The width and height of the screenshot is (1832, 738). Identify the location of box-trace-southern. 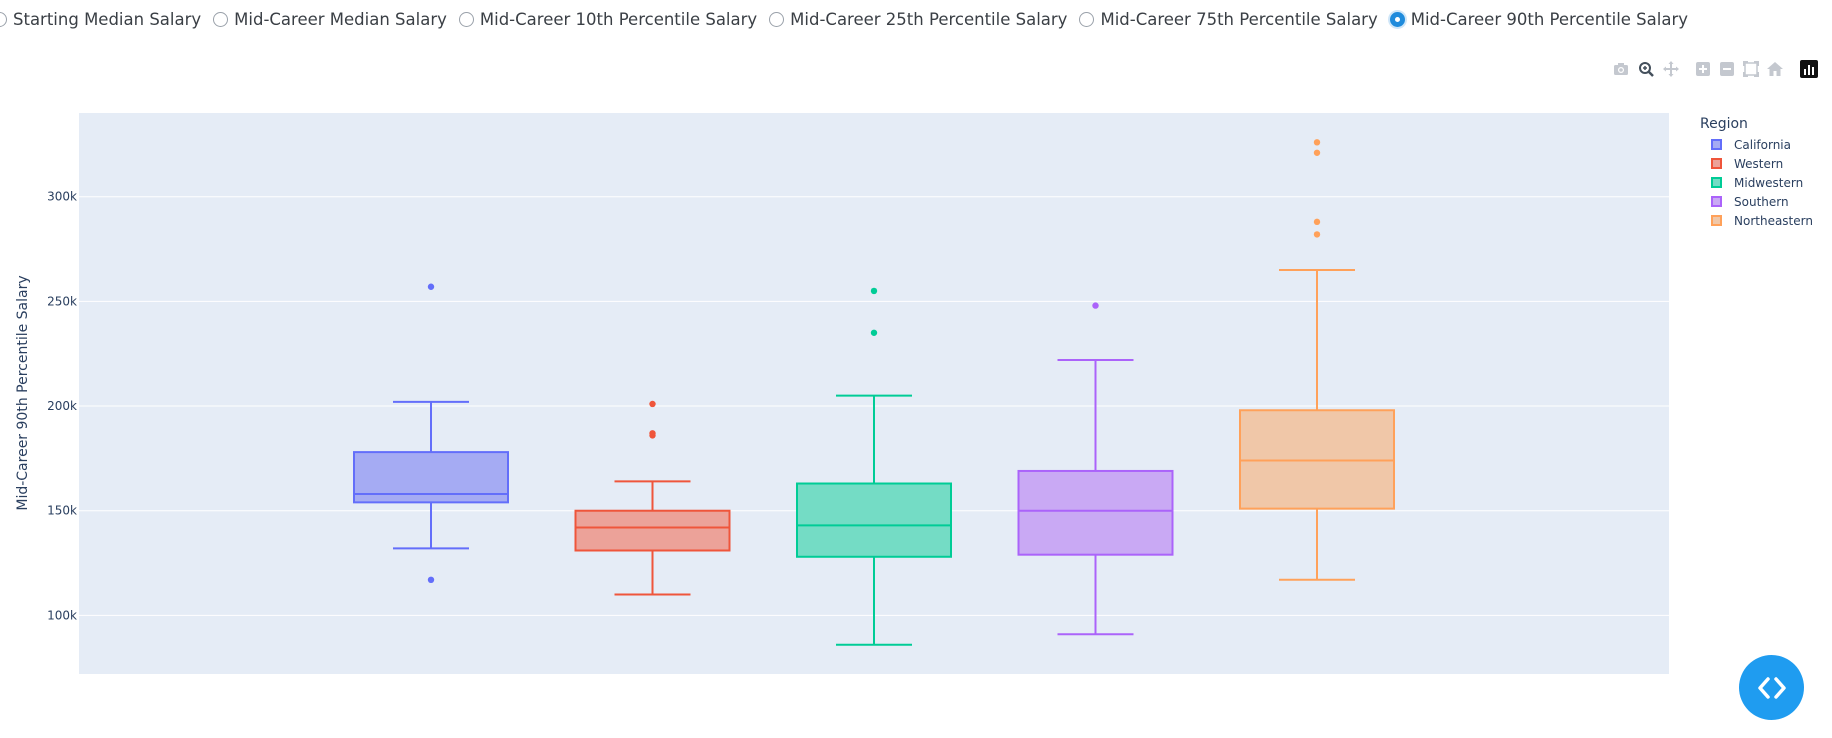
(1095, 469).